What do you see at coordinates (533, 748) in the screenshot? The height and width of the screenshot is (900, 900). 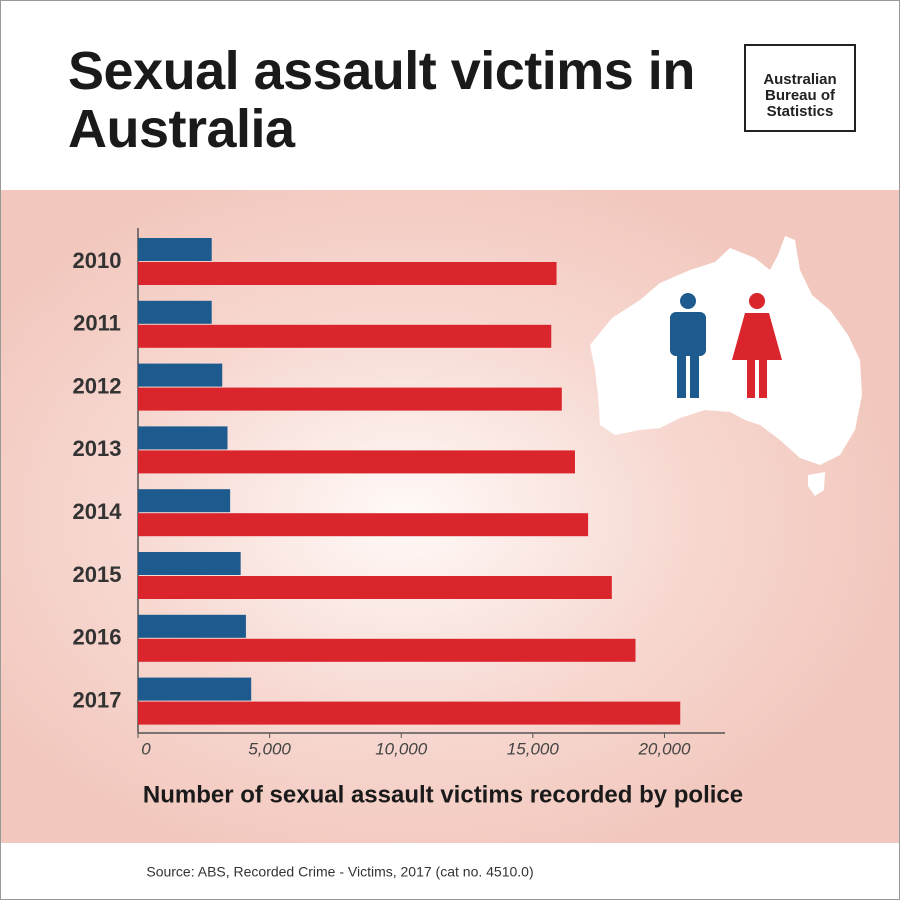 I see `x-tick-label: 15,000` at bounding box center [533, 748].